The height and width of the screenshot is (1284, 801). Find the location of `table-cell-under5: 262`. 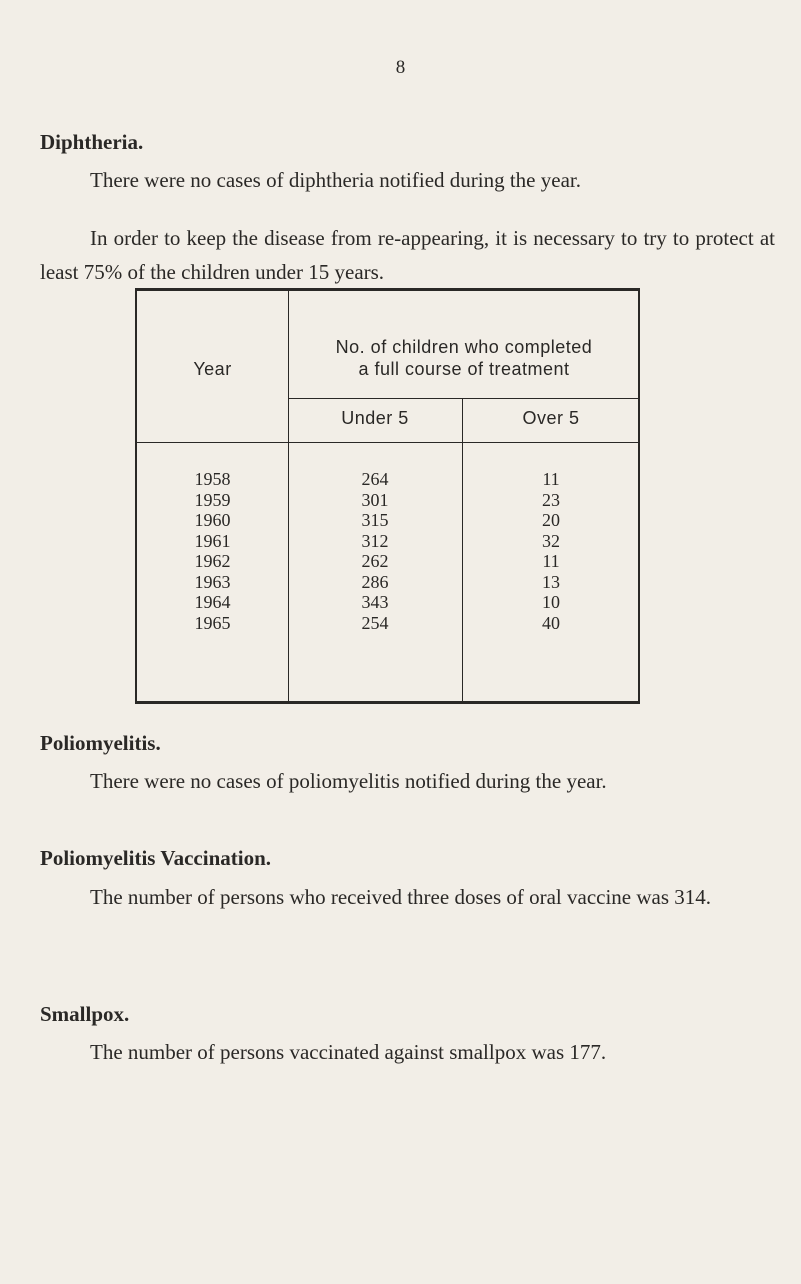

table-cell-under5: 262 is located at coordinates (375, 561).